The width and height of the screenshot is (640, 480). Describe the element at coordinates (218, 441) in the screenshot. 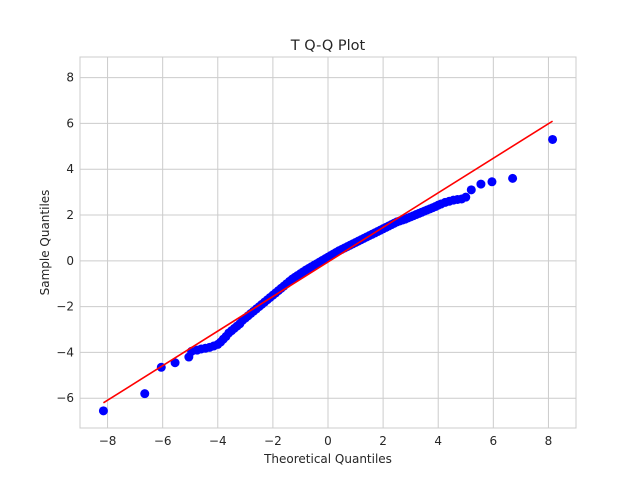

I see `x-tick-label: −4` at that location.